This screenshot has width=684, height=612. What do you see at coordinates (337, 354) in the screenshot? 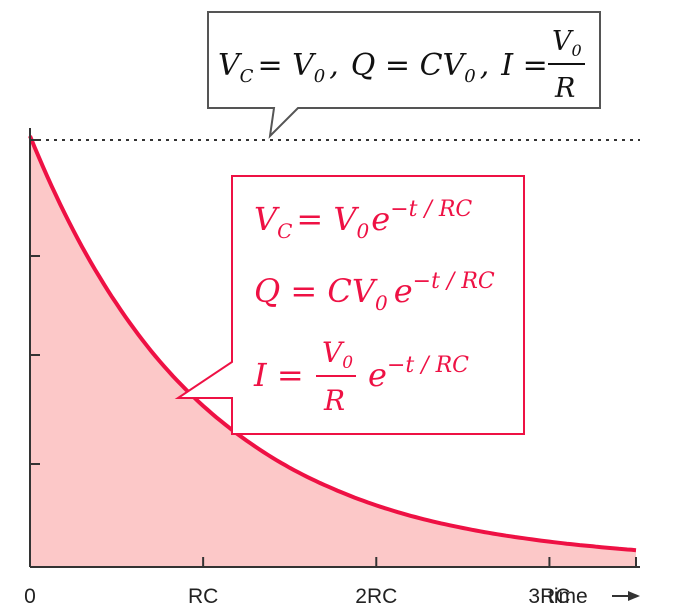
I see `red-frac-num: V0` at bounding box center [337, 354].